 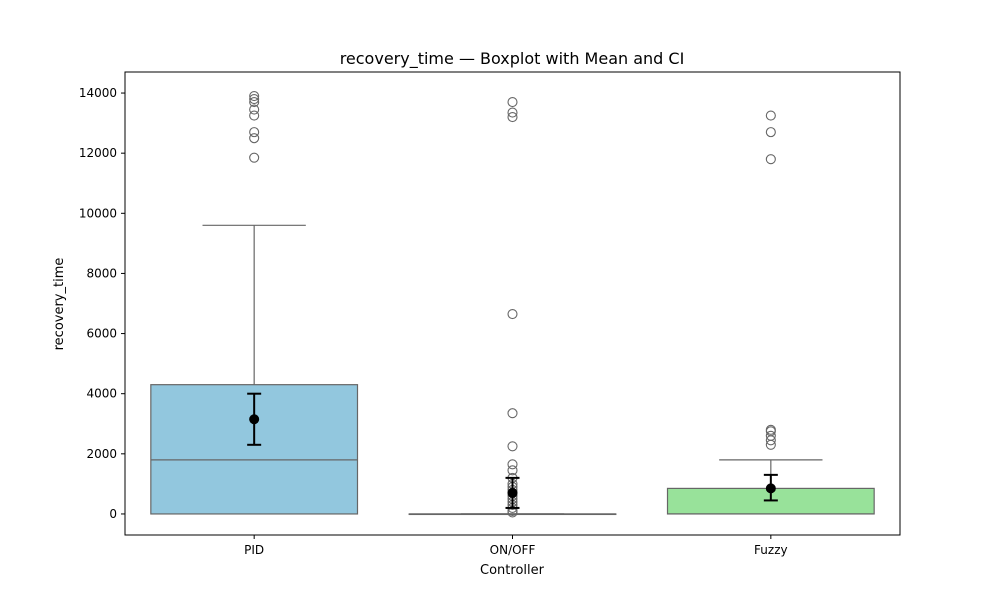 I want to click on box-group-fuzzy, so click(x=770, y=312).